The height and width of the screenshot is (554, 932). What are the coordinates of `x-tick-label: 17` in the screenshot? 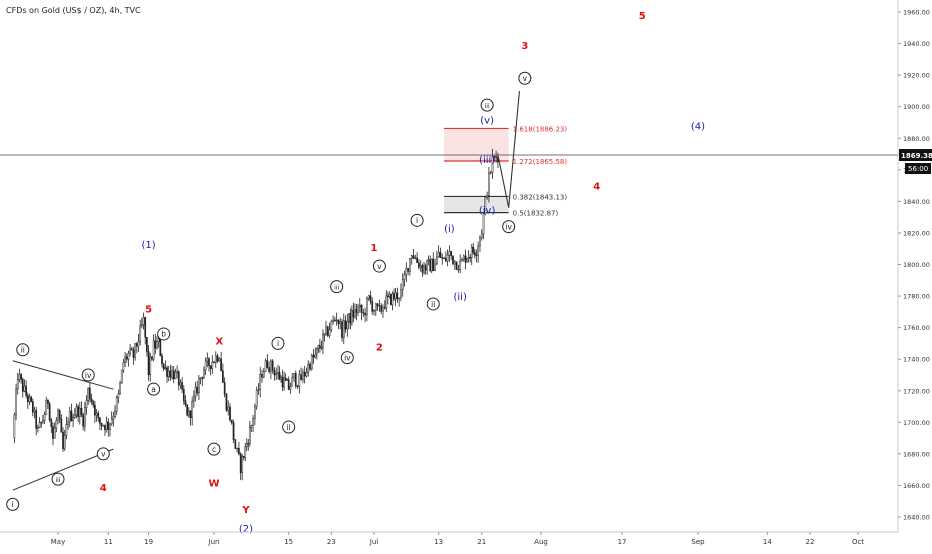 It's located at (622, 542).